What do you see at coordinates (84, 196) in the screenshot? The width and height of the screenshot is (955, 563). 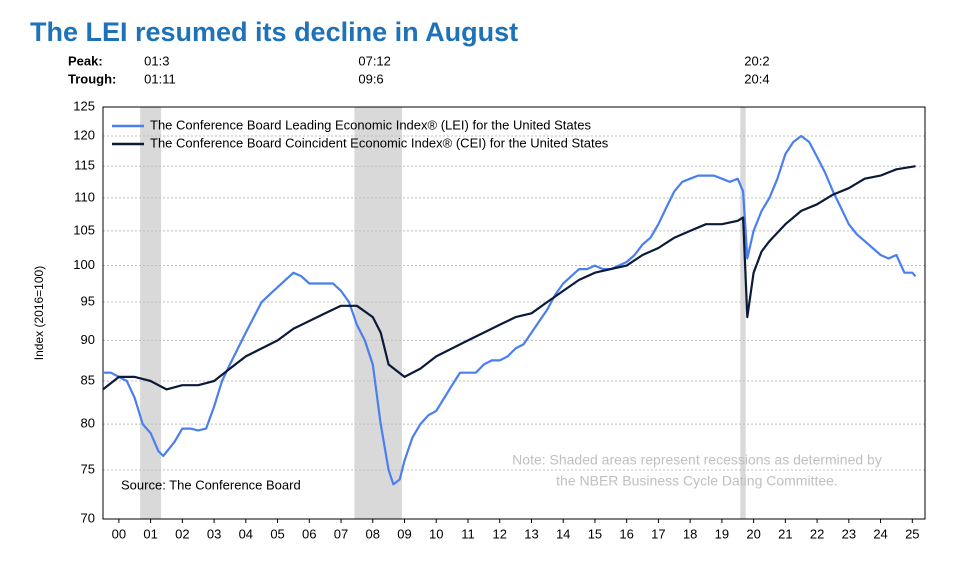 I see `y-tick-label: 110` at bounding box center [84, 196].